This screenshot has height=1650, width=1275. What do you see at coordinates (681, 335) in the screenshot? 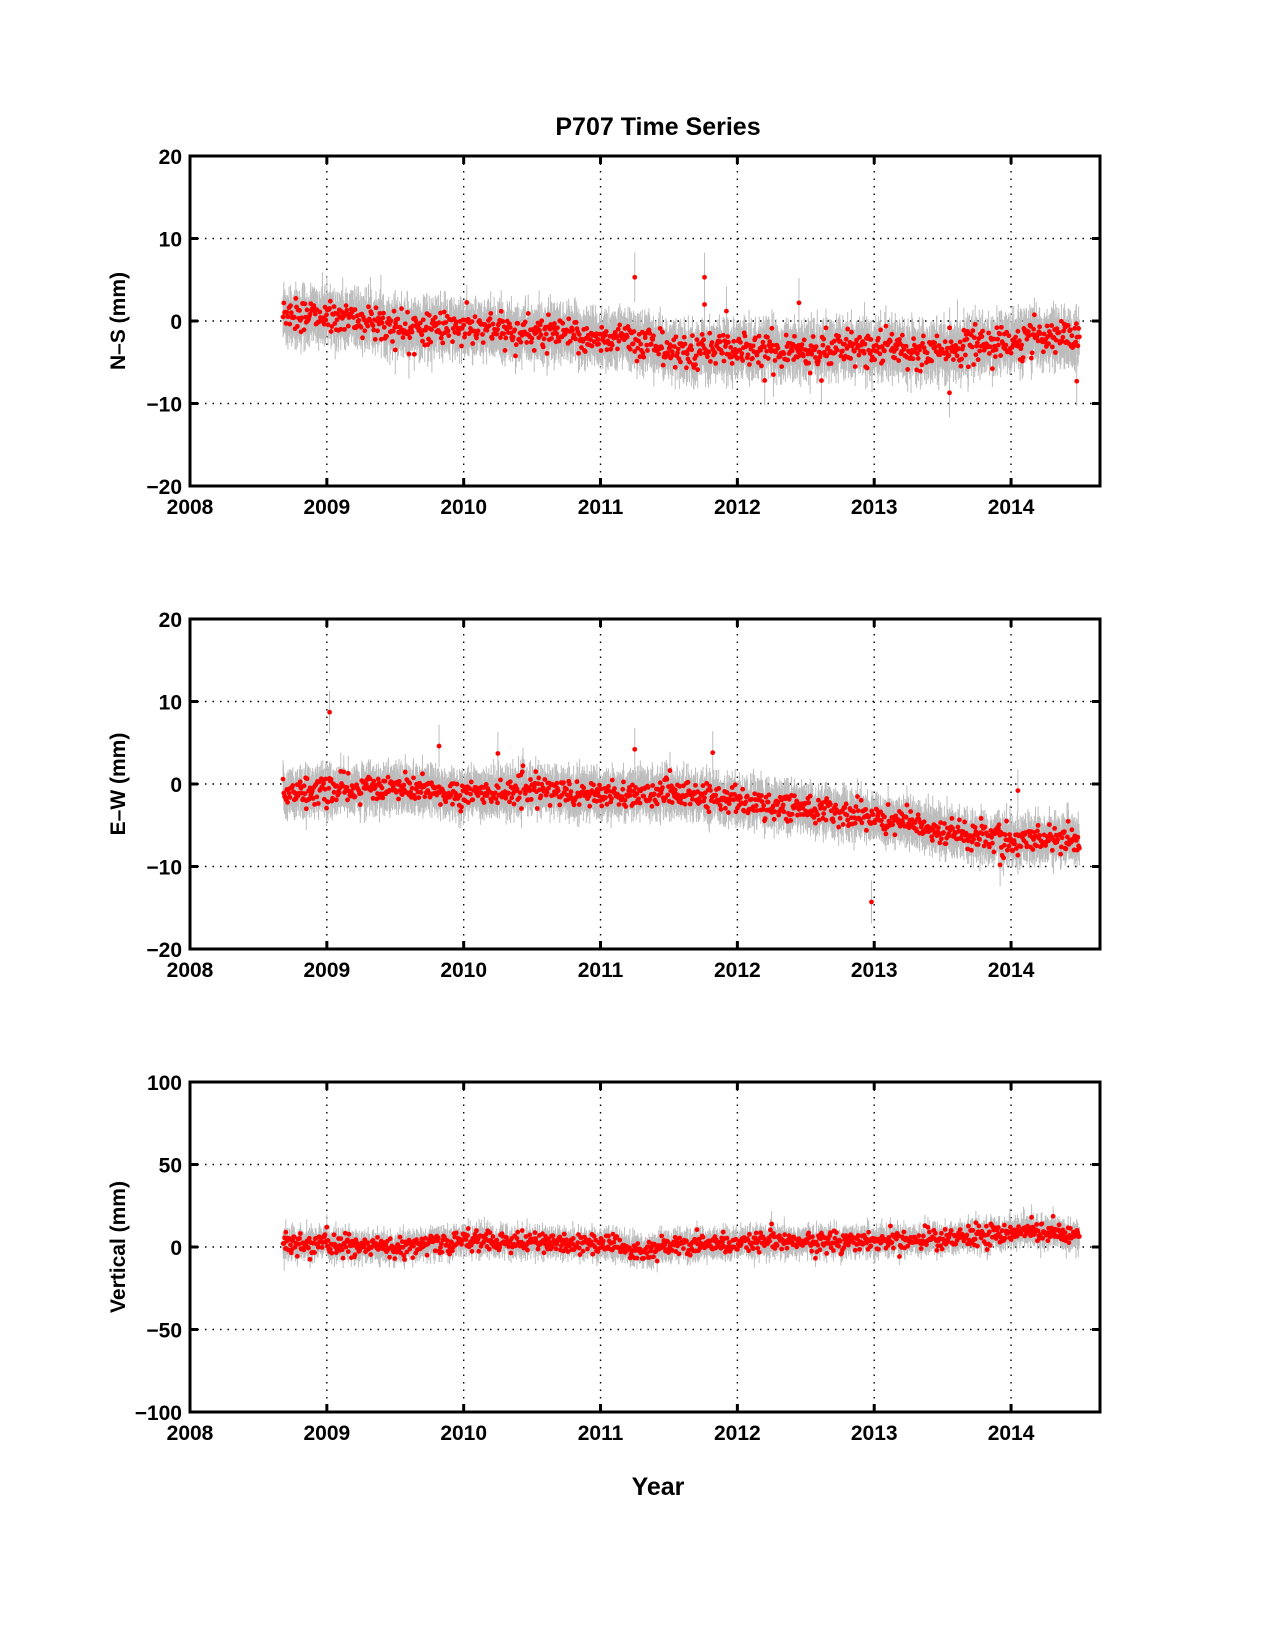
I see `error-bars` at bounding box center [681, 335].